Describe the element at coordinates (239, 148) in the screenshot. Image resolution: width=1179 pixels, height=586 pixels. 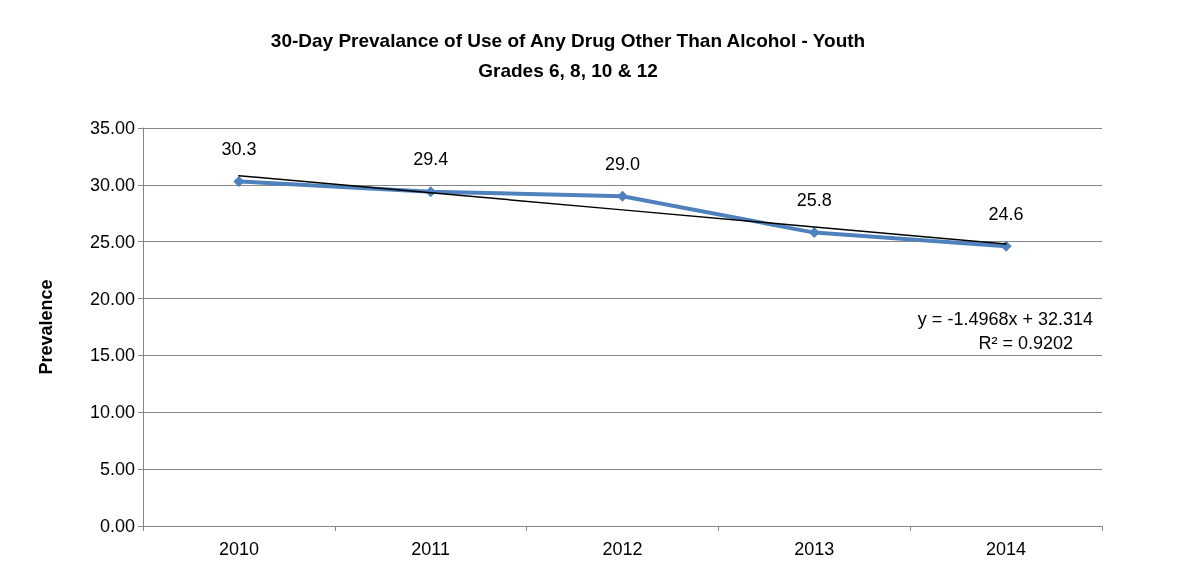
I see `data-label: 30.3` at that location.